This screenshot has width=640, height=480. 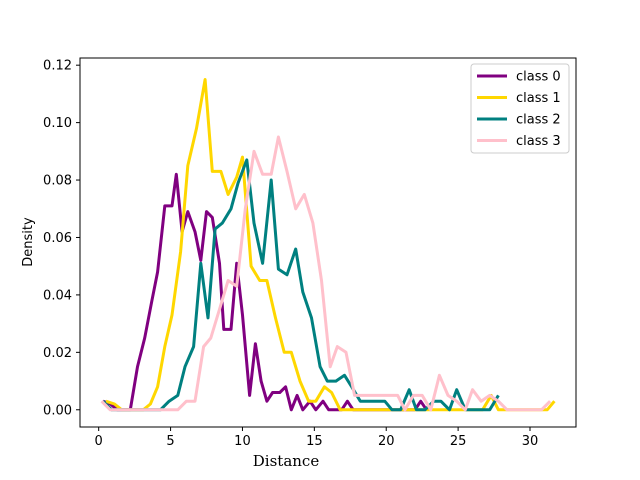 I want to click on x-tick-label: 25, so click(x=458, y=441).